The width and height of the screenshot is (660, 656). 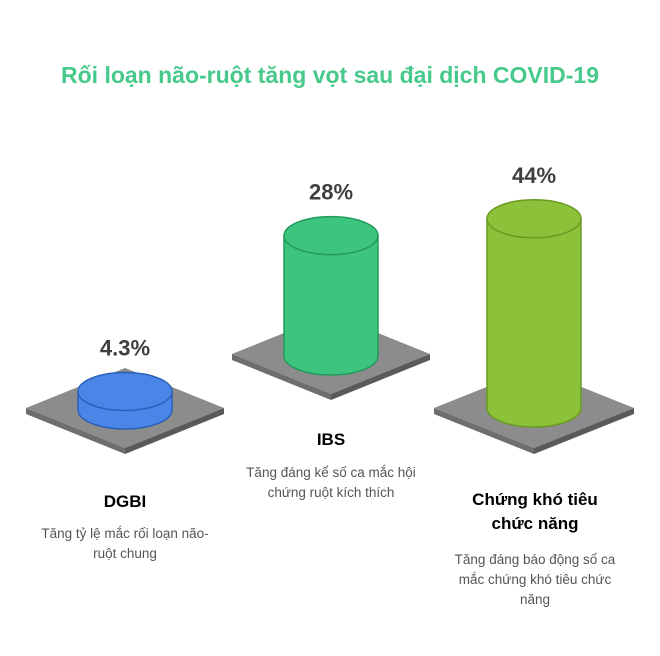 I want to click on platform-left-ibs, so click(x=281, y=377).